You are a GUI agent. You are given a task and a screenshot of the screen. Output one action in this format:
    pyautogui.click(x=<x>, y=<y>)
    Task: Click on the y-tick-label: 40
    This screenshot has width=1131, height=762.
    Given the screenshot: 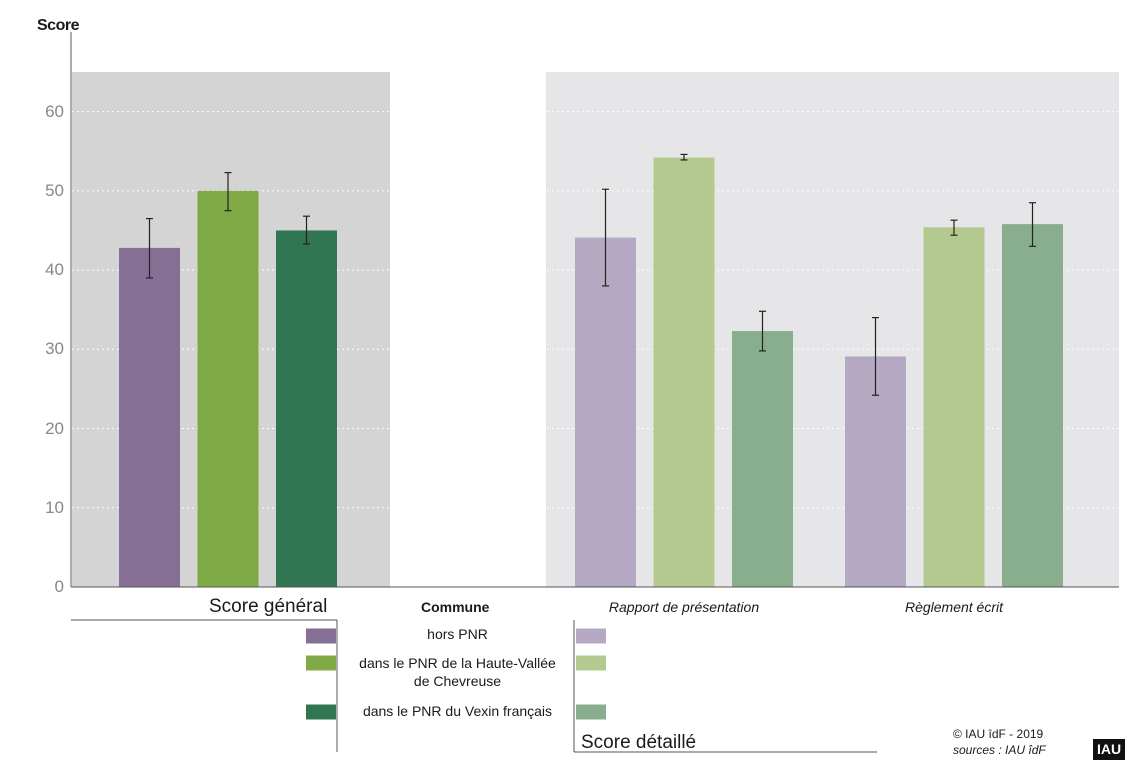 What is the action you would take?
    pyautogui.click(x=54, y=270)
    